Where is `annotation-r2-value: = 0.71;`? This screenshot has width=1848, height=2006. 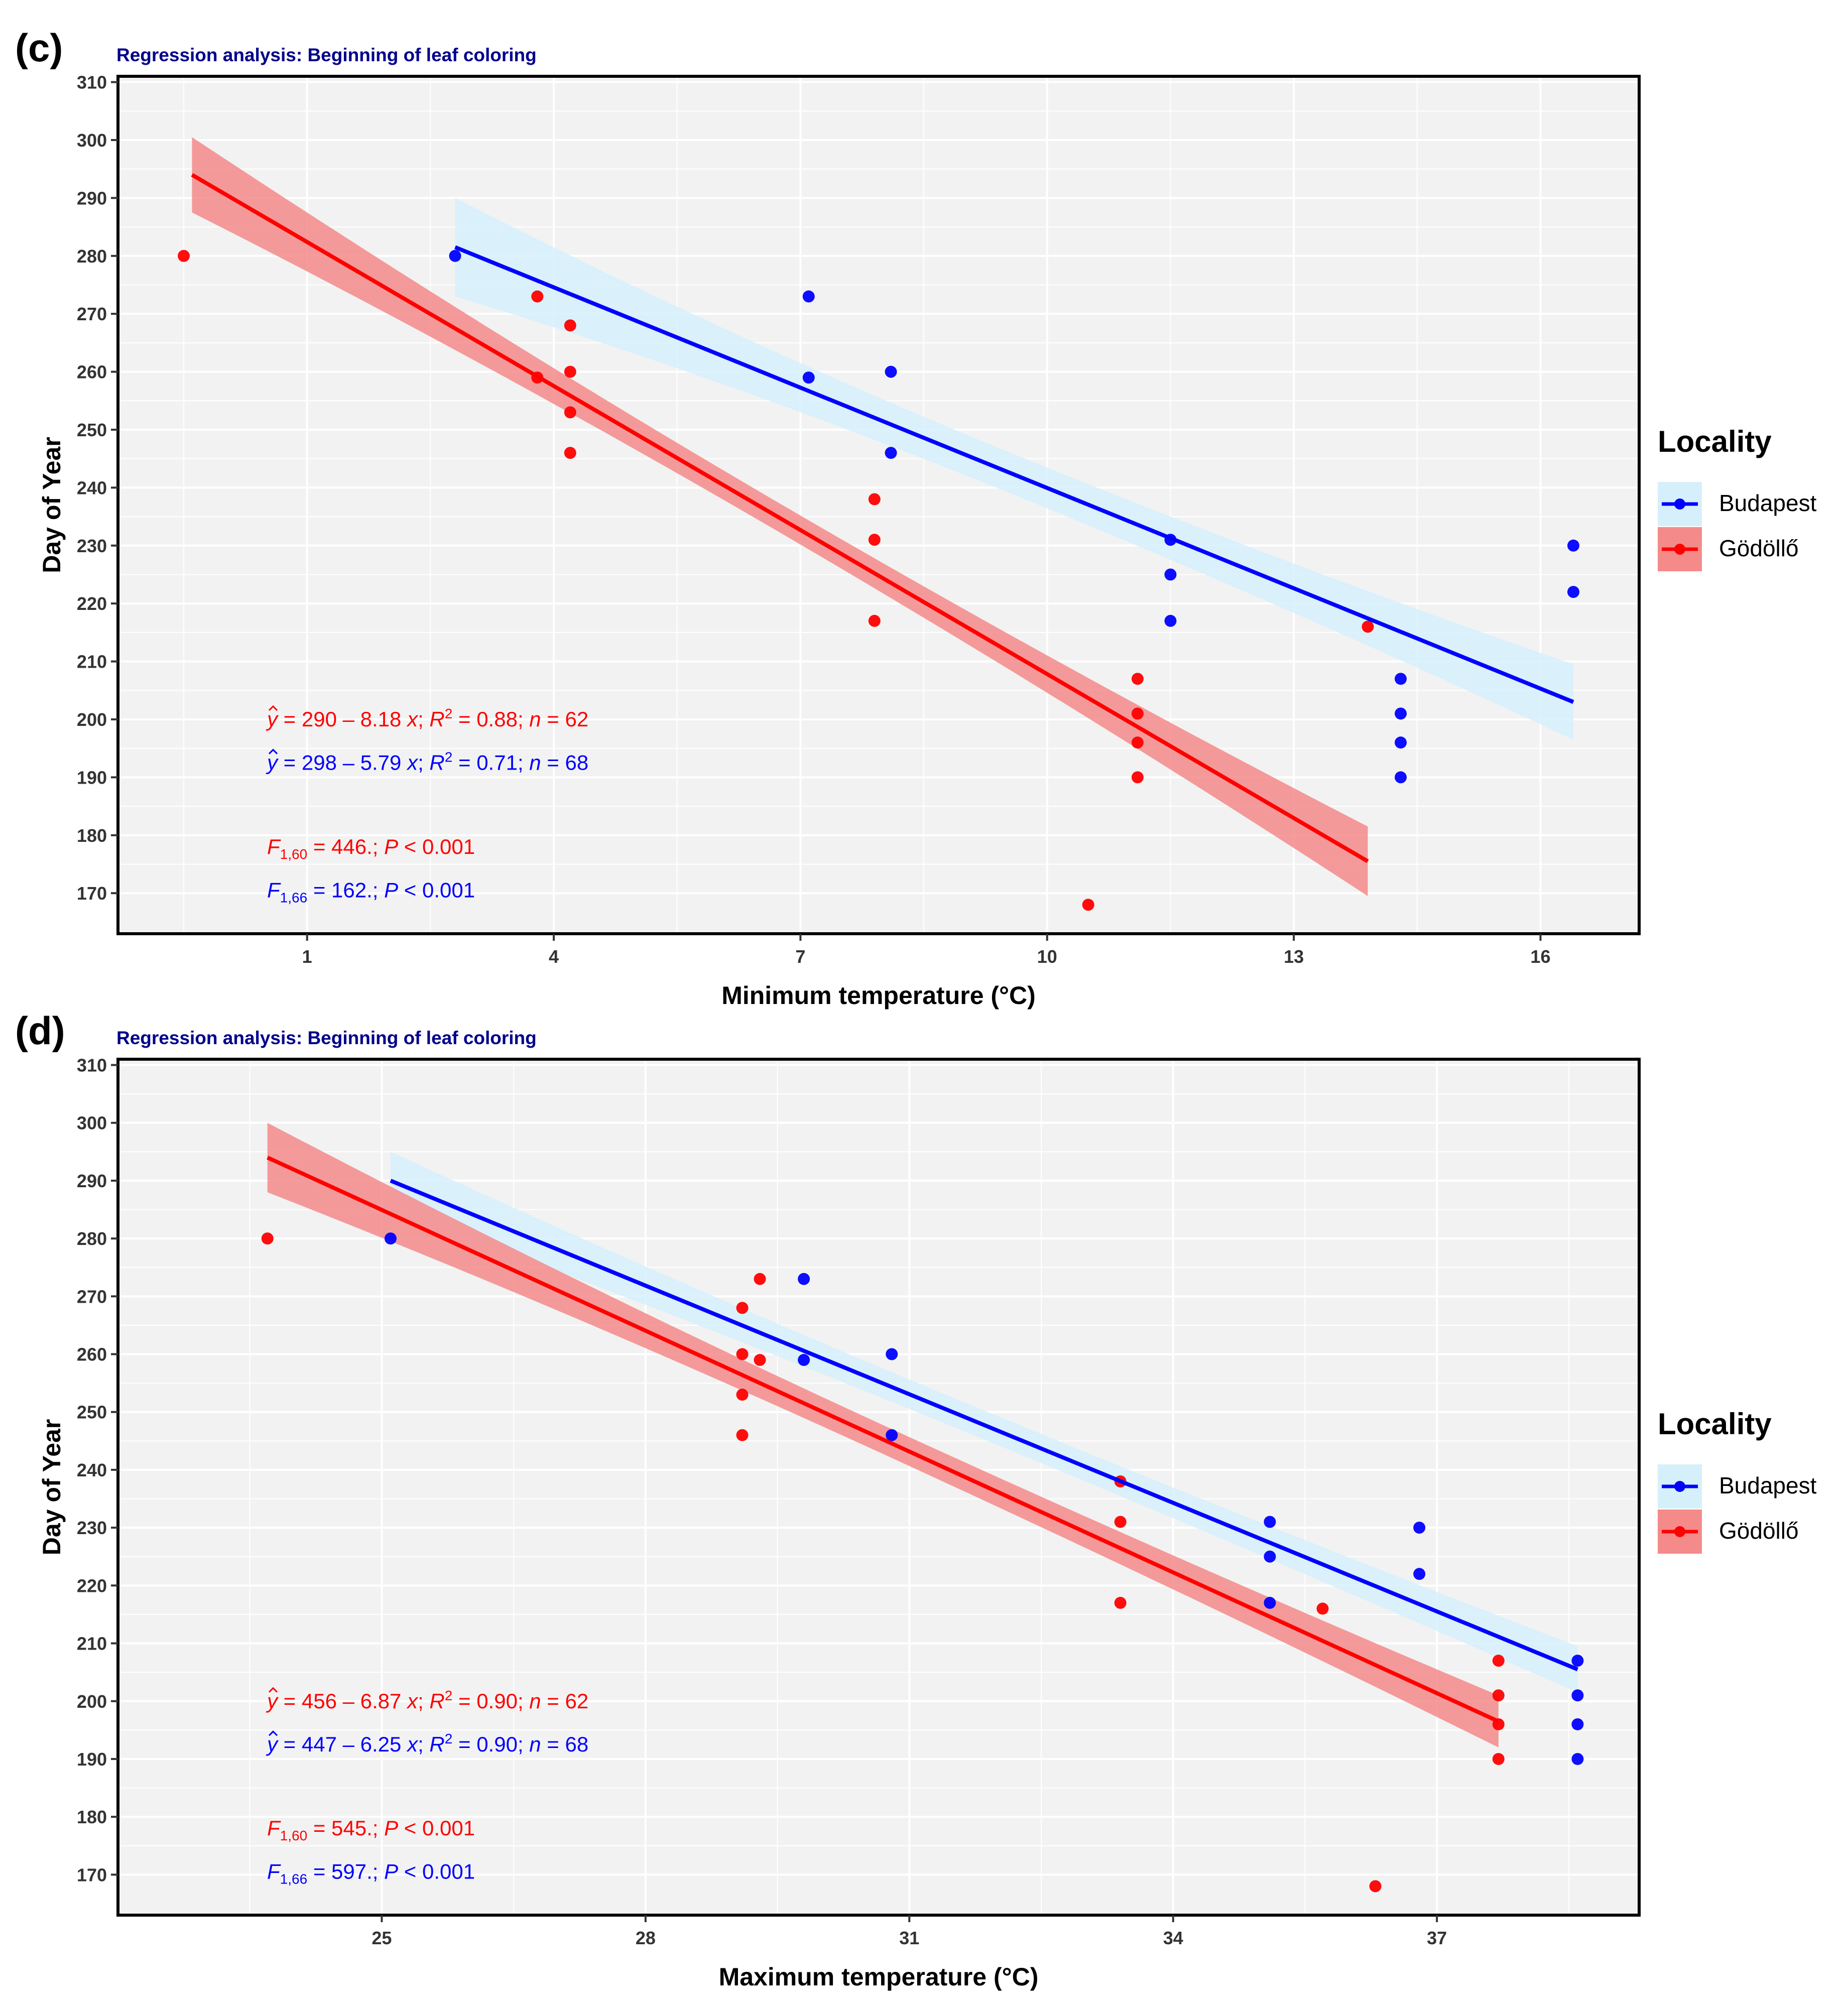 annotation-r2-value: = 0.71; is located at coordinates (490, 763).